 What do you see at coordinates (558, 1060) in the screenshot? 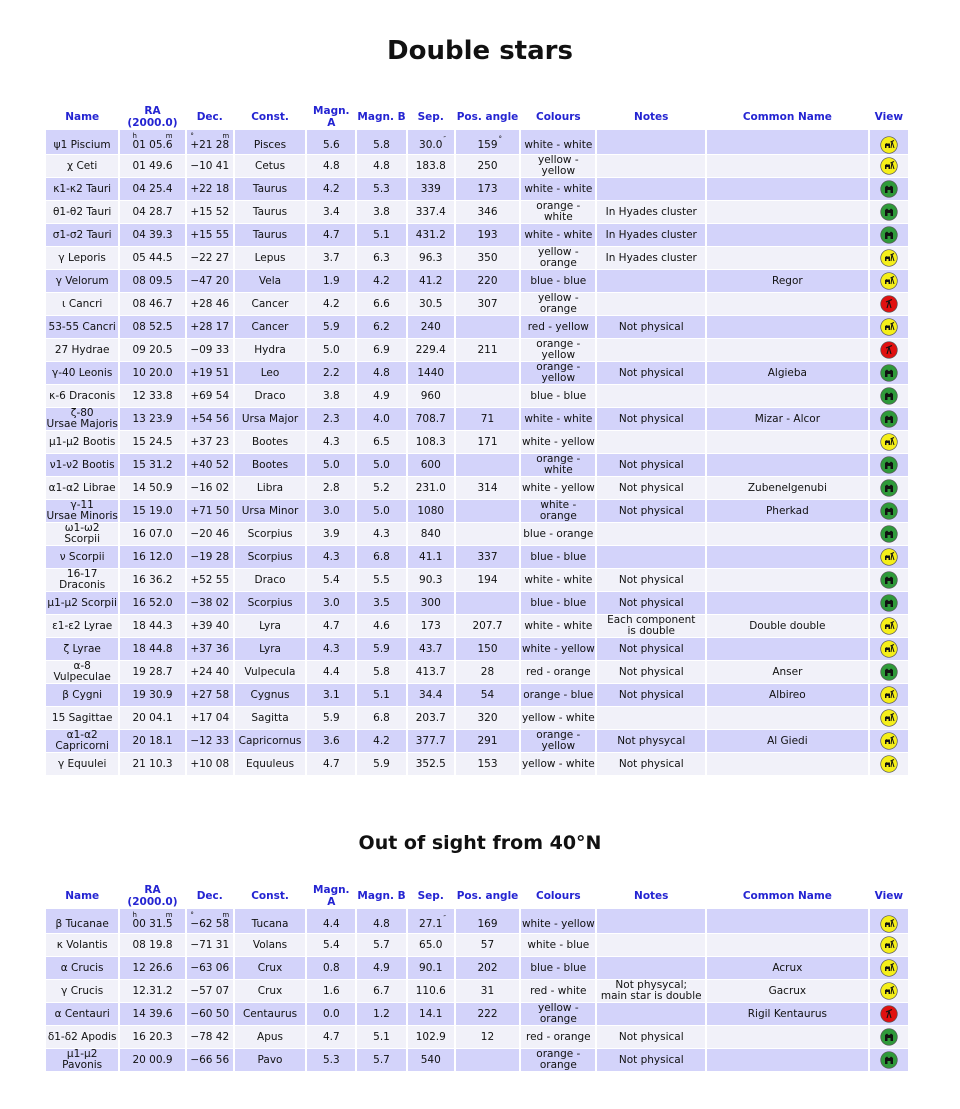
I see `cell-colours: orange - orange` at bounding box center [558, 1060].